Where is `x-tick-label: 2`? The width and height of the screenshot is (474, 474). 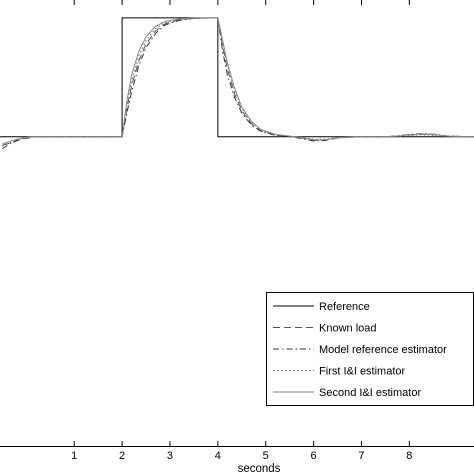
x-tick-label: 2 is located at coordinates (122, 456).